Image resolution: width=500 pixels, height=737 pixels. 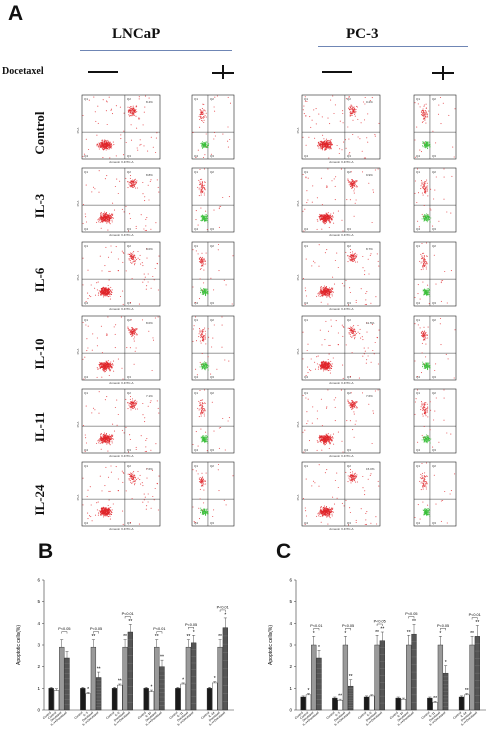 What do you see at coordinates (93, 678) in the screenshot?
I see `bar-il-3-s2` at bounding box center [93, 678].